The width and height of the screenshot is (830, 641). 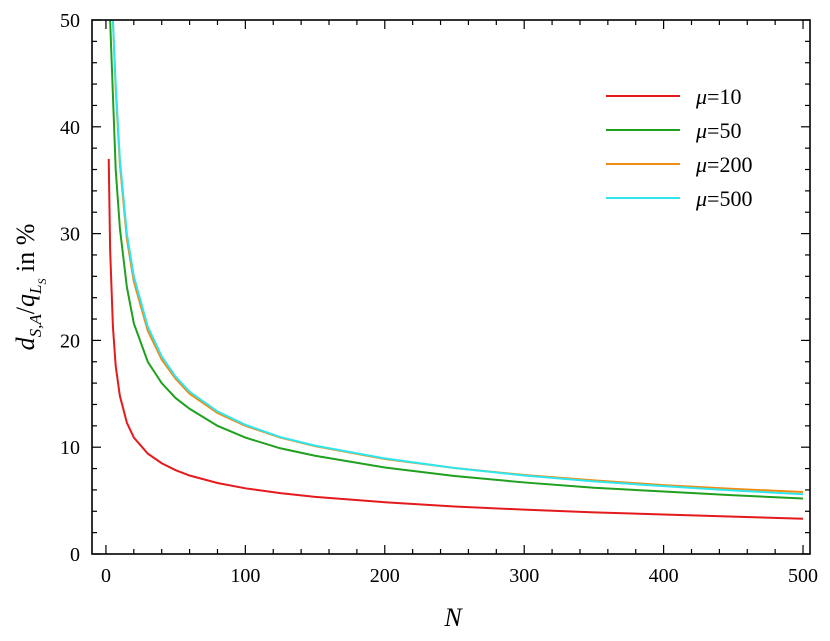 What do you see at coordinates (70, 341) in the screenshot?
I see `y-tick-label: 20` at bounding box center [70, 341].